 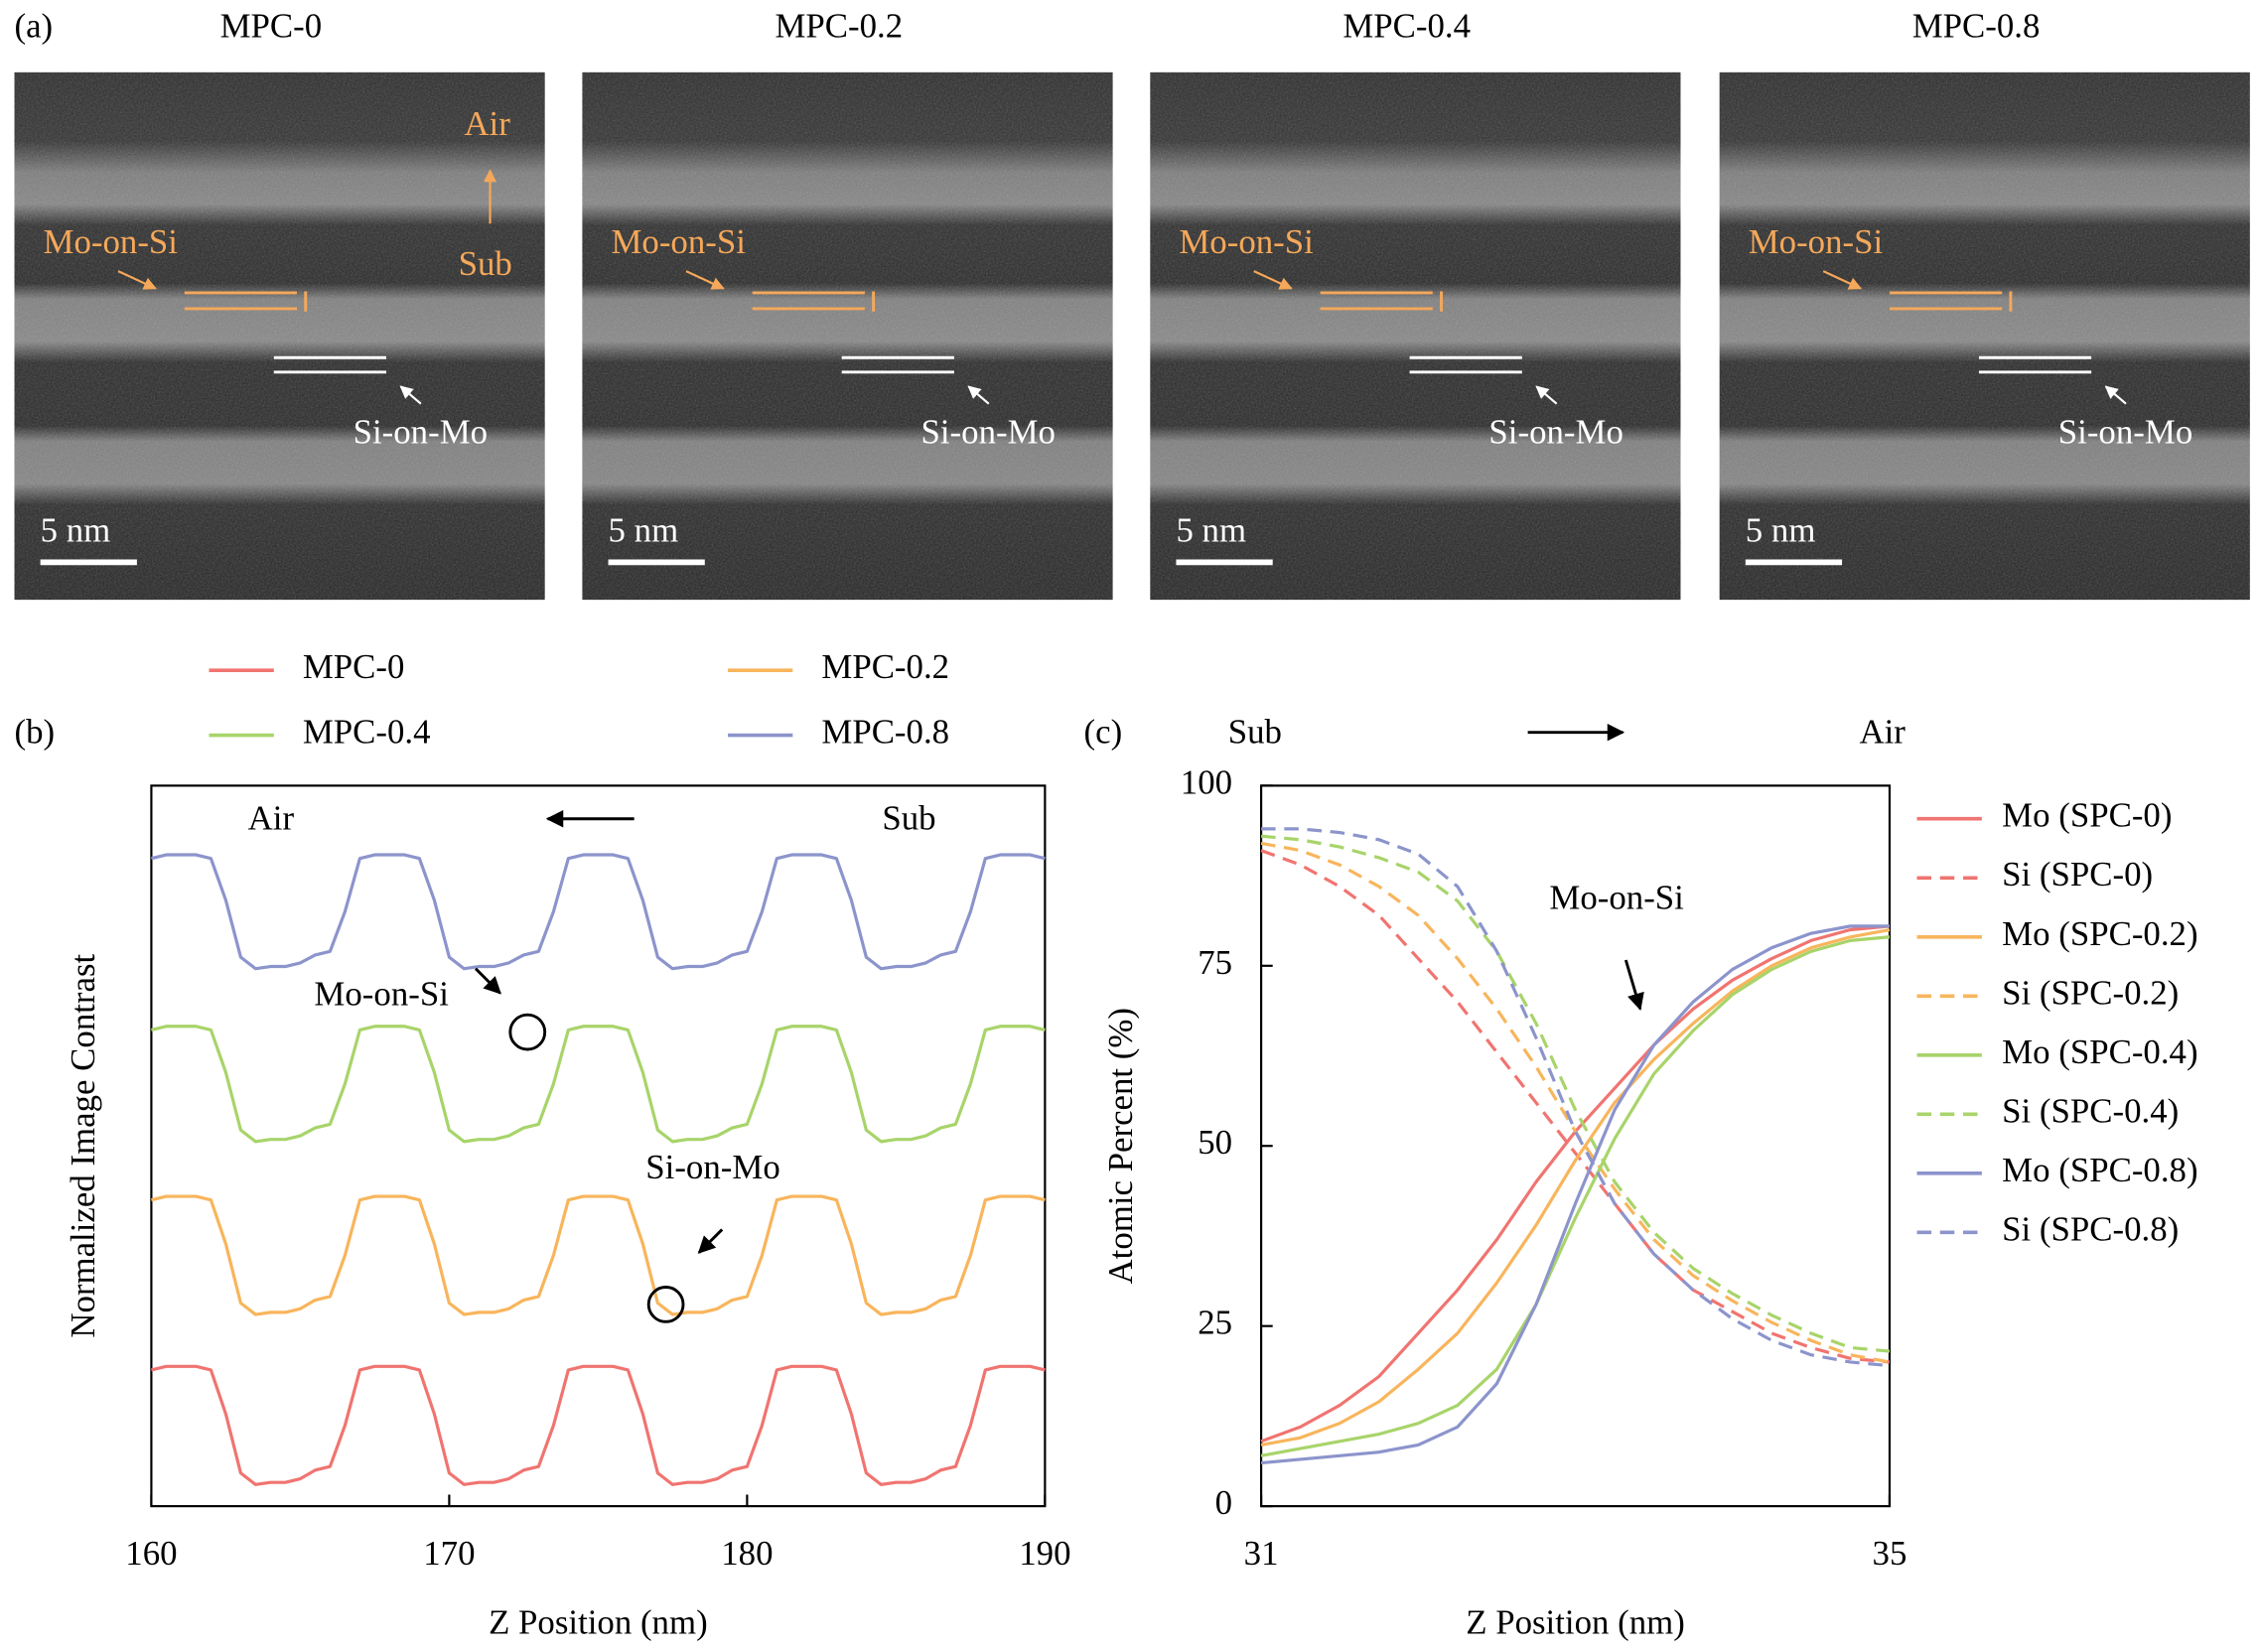 I want to click on legend-label: Si (SPC-0.8), so click(x=2091, y=1228).